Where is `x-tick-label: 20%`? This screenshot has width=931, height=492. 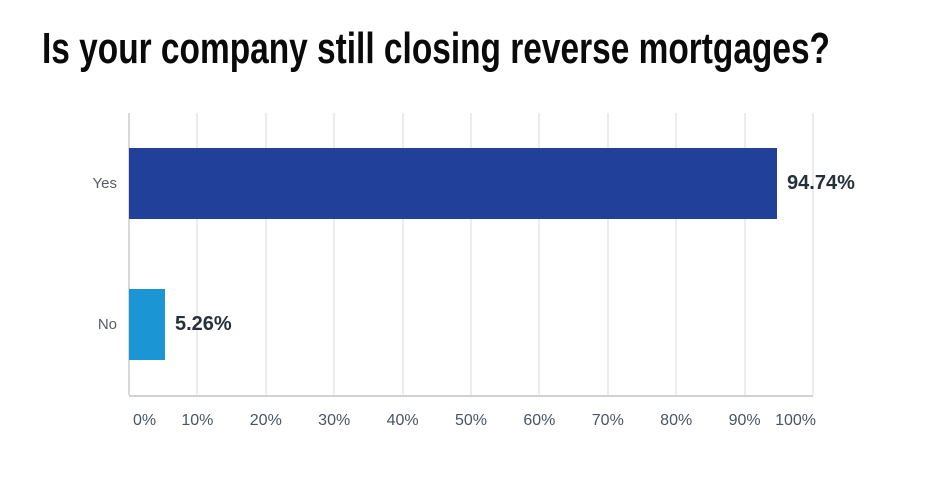
x-tick-label: 20% is located at coordinates (265, 420).